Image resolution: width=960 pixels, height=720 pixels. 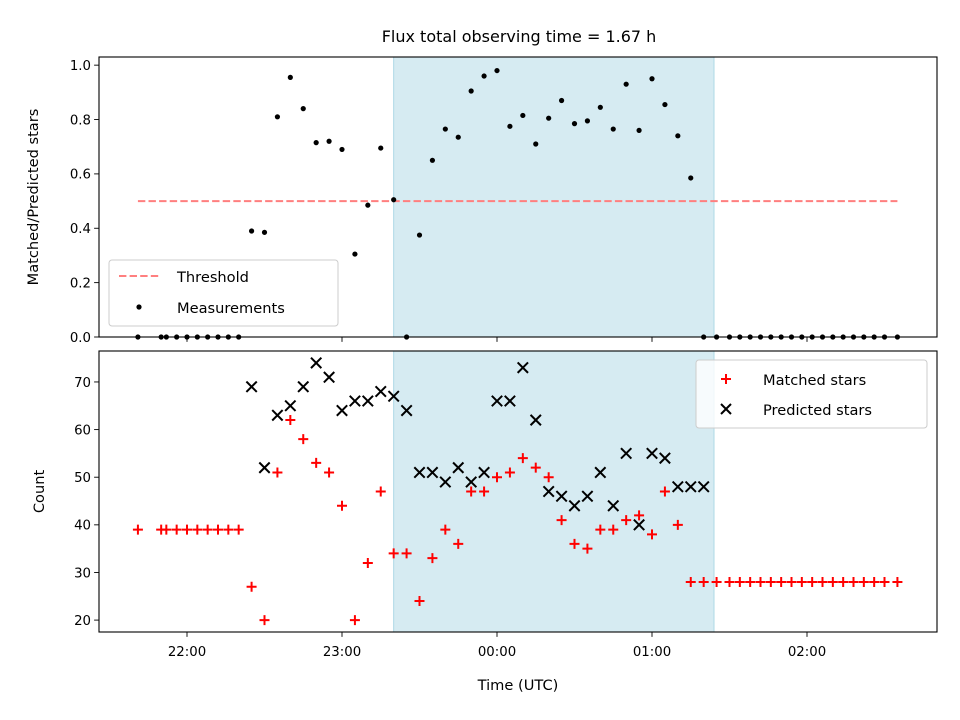 I want to click on bottom-ytick-label: 40, so click(x=82, y=526).